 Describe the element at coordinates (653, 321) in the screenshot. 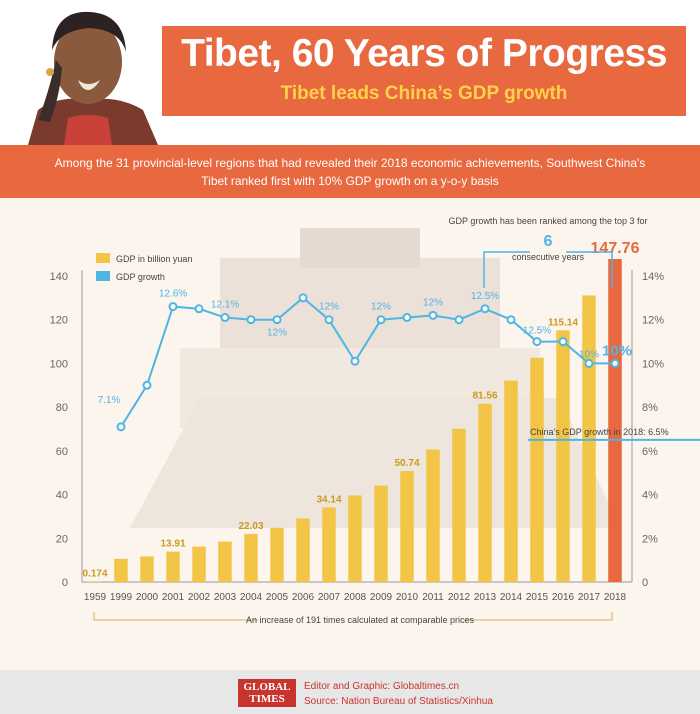

I see `right-tick-label: 12%` at that location.